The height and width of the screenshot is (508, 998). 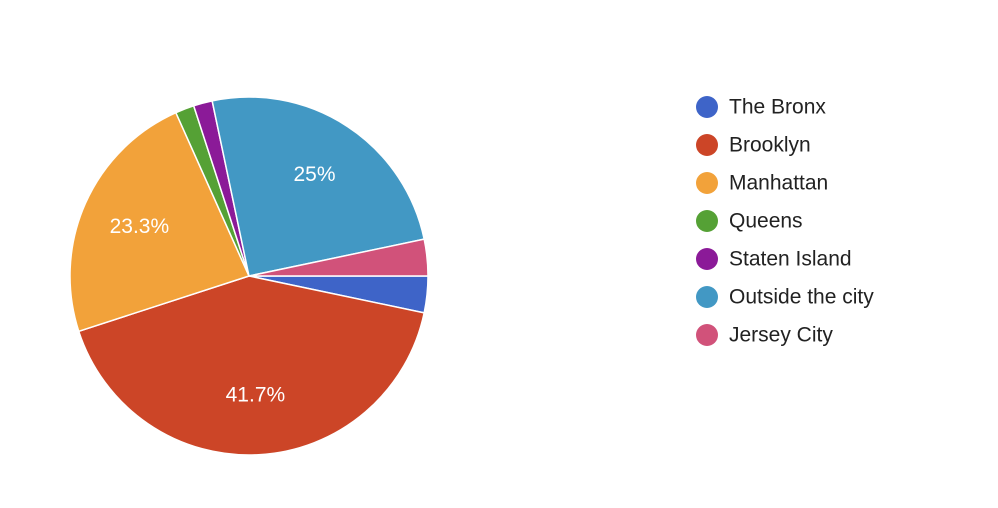 What do you see at coordinates (790, 259) in the screenshot?
I see `legend-label: Staten Island` at bounding box center [790, 259].